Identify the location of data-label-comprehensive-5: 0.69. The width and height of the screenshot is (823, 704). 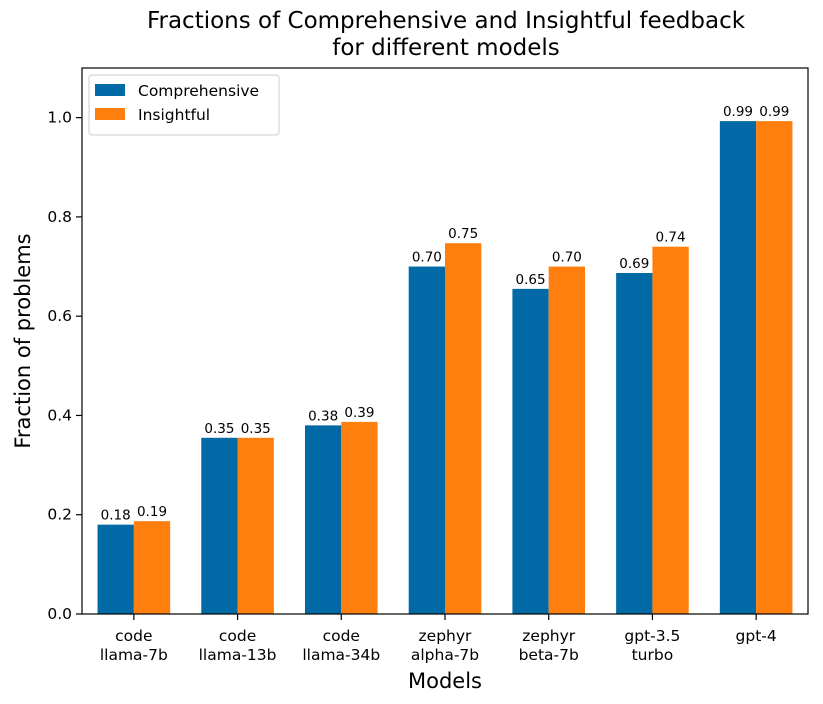
(634, 264).